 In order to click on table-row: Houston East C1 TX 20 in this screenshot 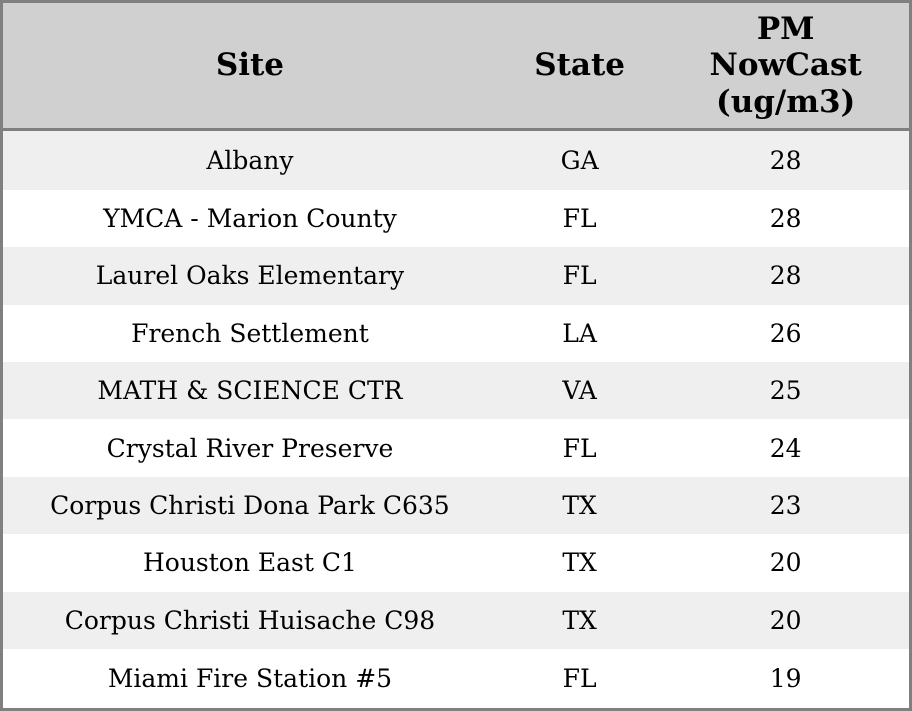, I will do `click(456, 563)`.